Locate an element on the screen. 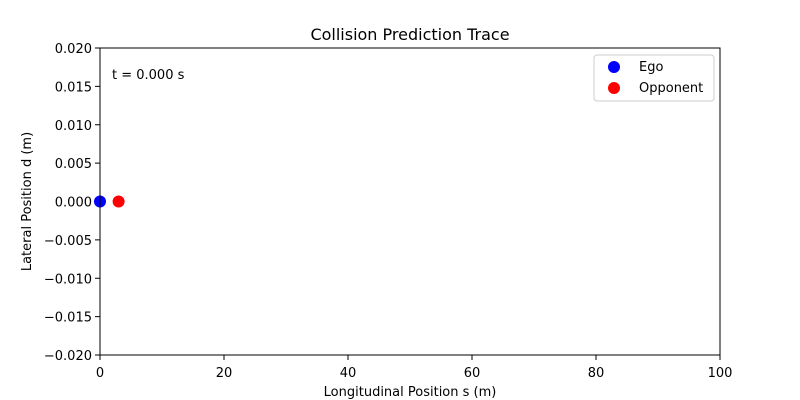 This screenshot has width=800, height=400. x-axis-ticks: 0 20 40 60 80 100 is located at coordinates (414, 368).